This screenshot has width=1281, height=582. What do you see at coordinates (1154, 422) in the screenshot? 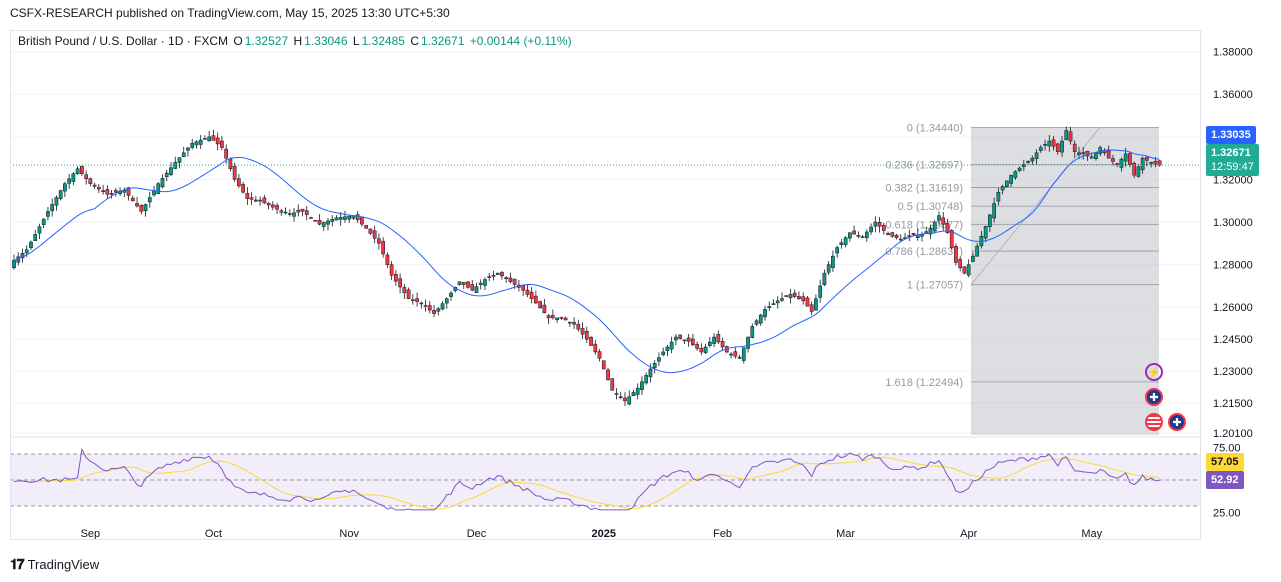
I see `us-flag-icon` at bounding box center [1154, 422].